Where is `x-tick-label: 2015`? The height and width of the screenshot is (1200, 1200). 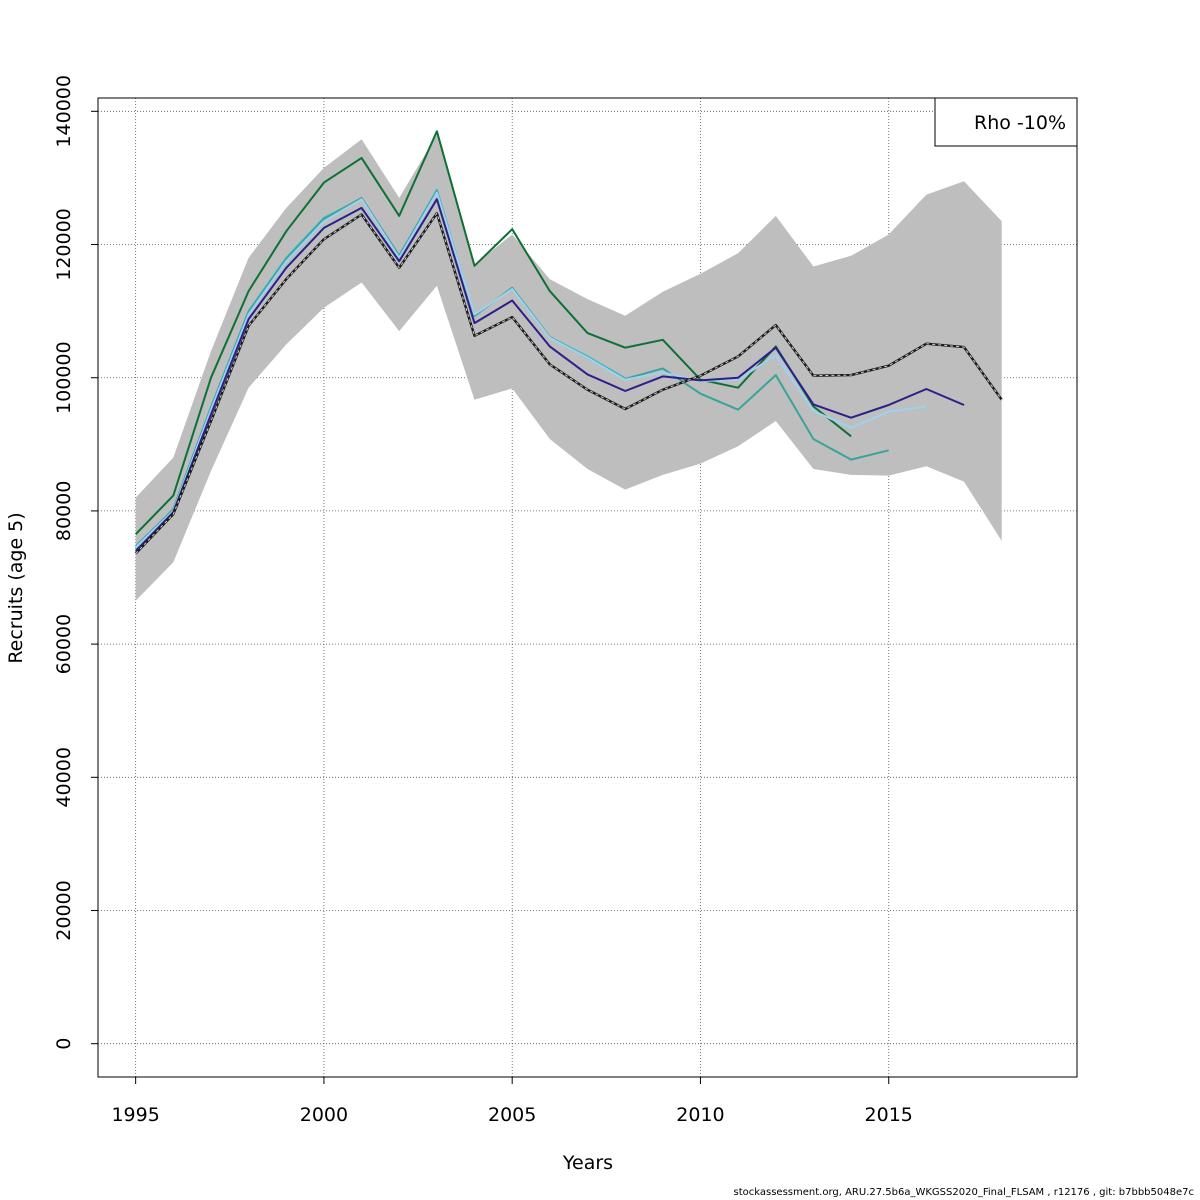 x-tick-label: 2015 is located at coordinates (889, 1115).